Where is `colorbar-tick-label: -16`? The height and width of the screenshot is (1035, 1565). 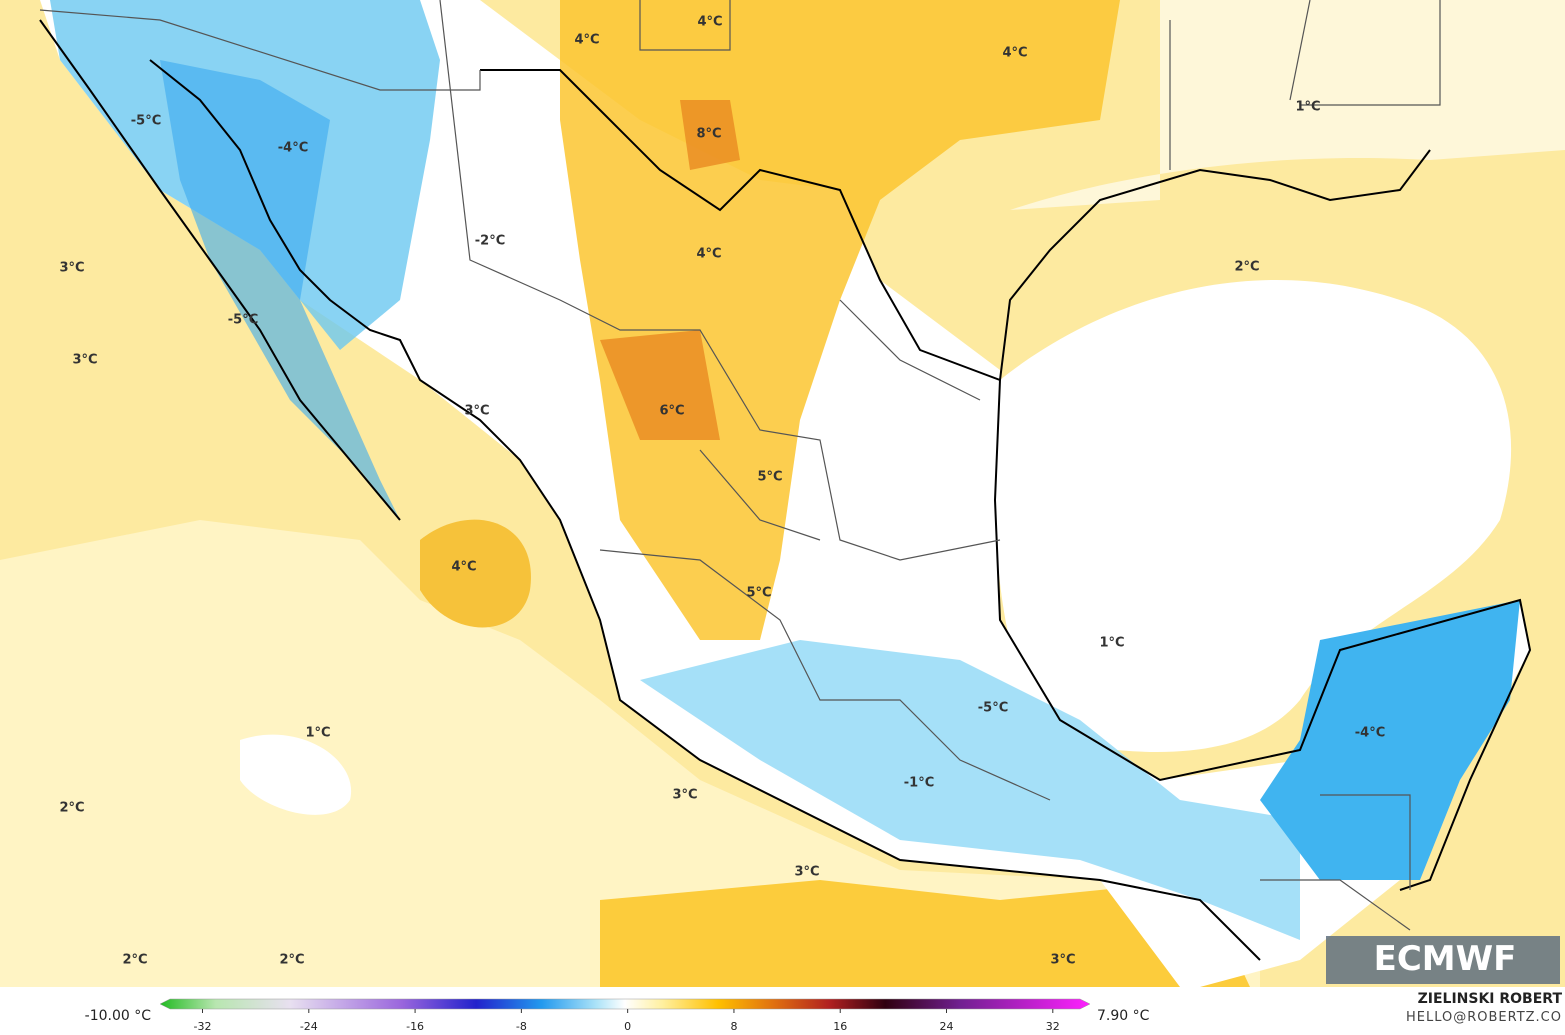
colorbar-tick-label: -16 is located at coordinates (415, 1026).